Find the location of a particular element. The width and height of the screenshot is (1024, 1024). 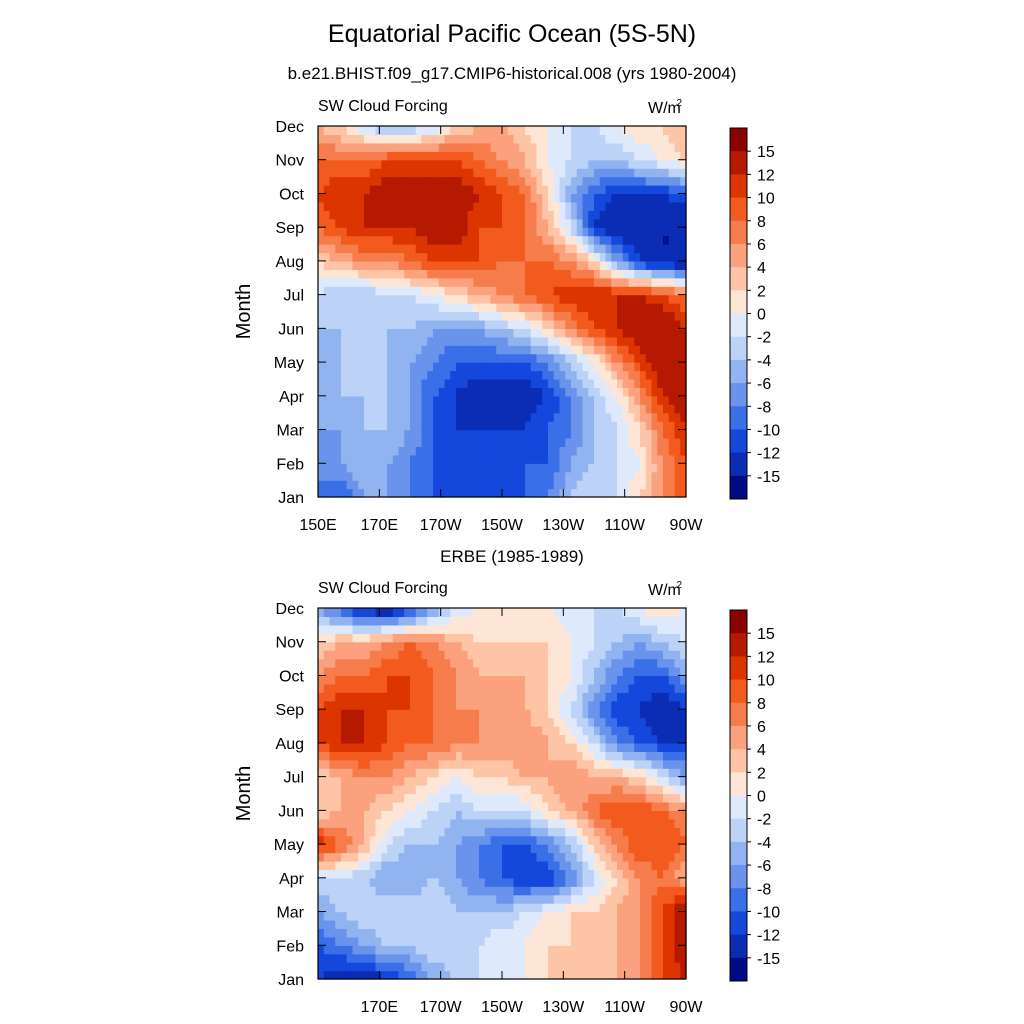

colorbar-label: 0 is located at coordinates (761, 315).